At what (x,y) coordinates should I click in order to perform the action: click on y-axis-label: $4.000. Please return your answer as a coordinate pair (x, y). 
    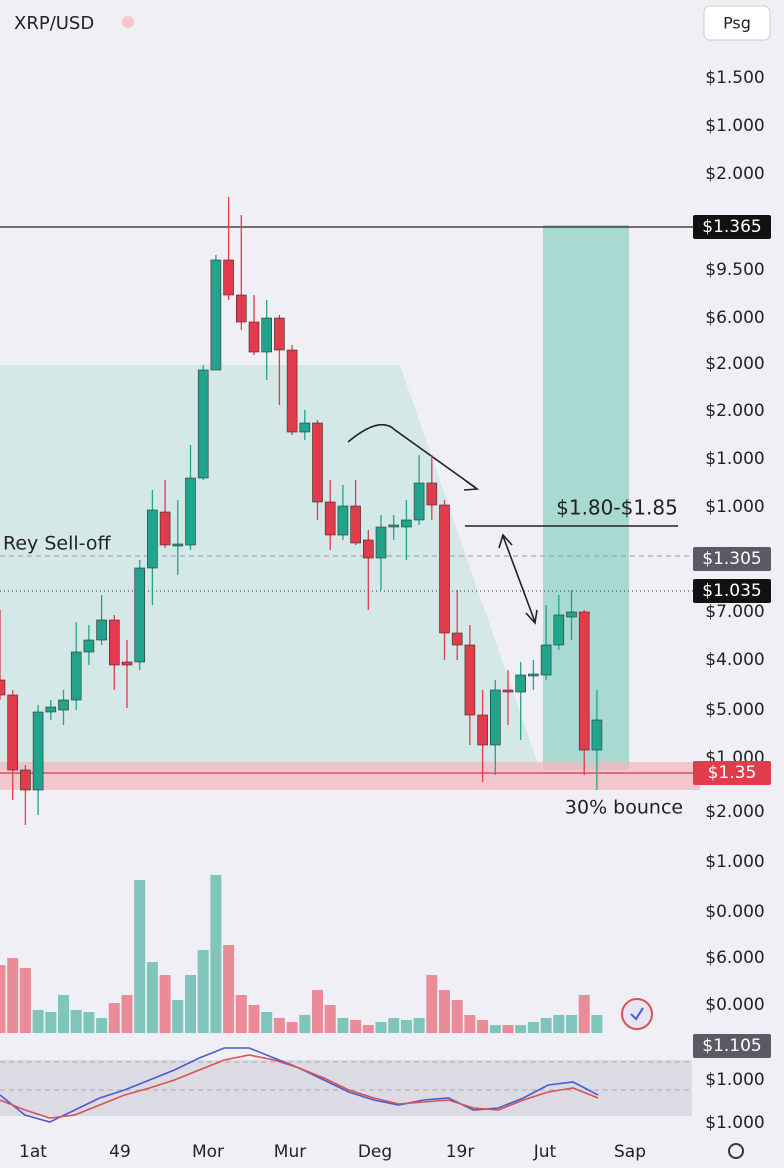
    Looking at the image, I should click on (734, 660).